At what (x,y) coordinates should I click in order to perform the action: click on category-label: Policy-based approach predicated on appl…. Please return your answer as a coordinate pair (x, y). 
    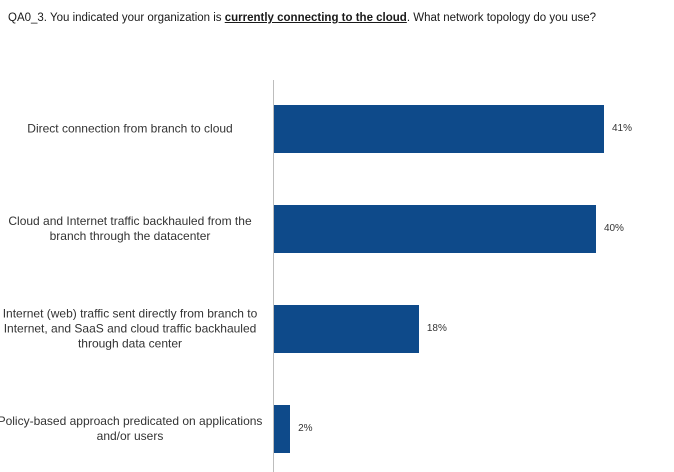
    Looking at the image, I should click on (131, 428).